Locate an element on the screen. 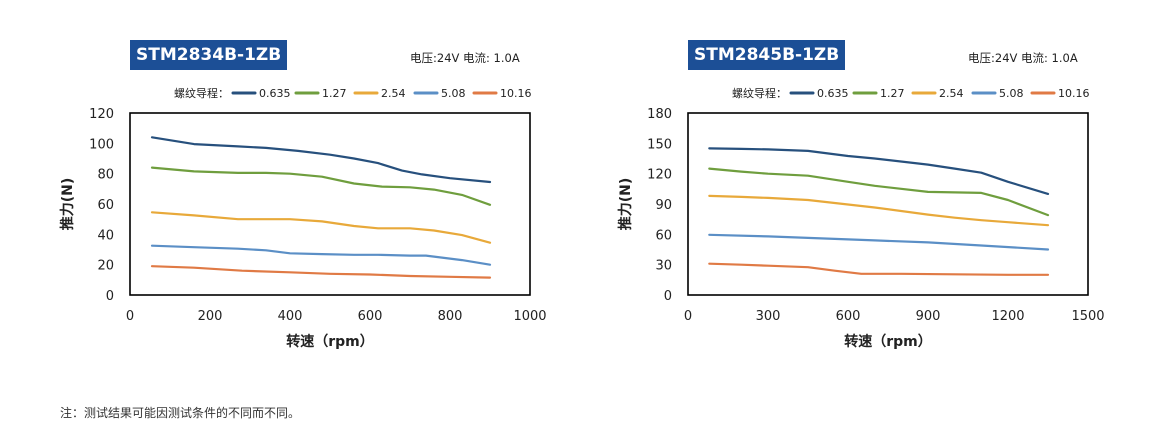 The height and width of the screenshot is (441, 1172). y-tick-label: 90 is located at coordinates (663, 205).